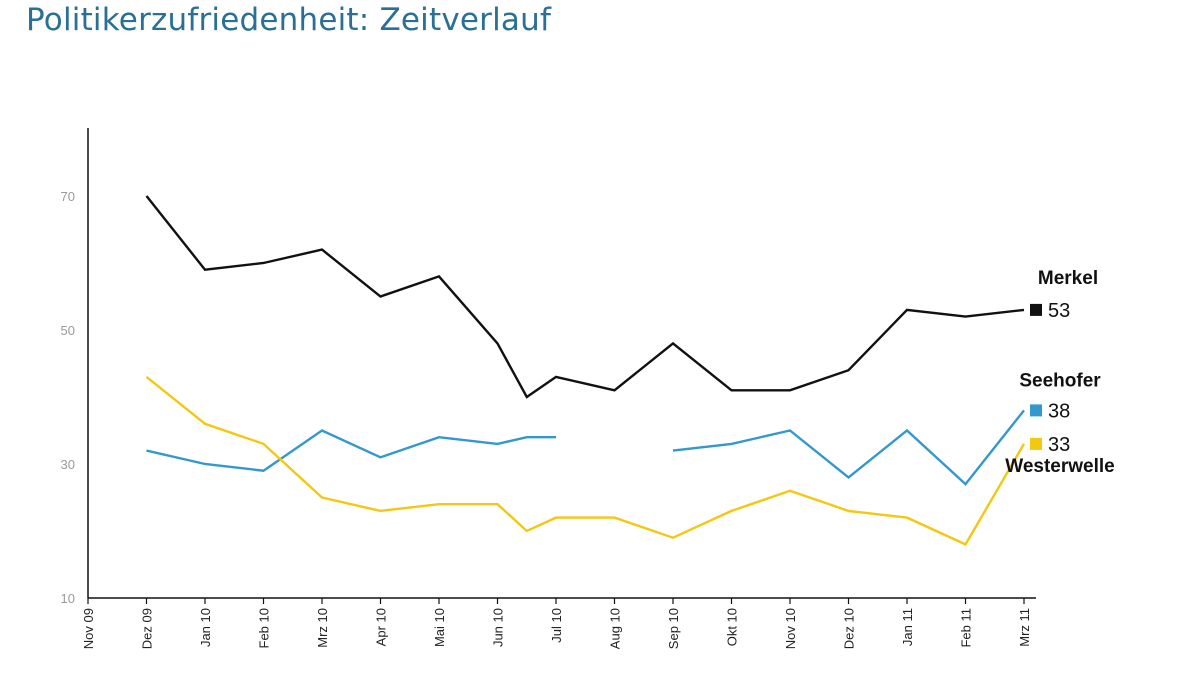 The width and height of the screenshot is (1200, 675). Describe the element at coordinates (1059, 411) in the screenshot. I see `end-value-seehofer: 38` at that location.